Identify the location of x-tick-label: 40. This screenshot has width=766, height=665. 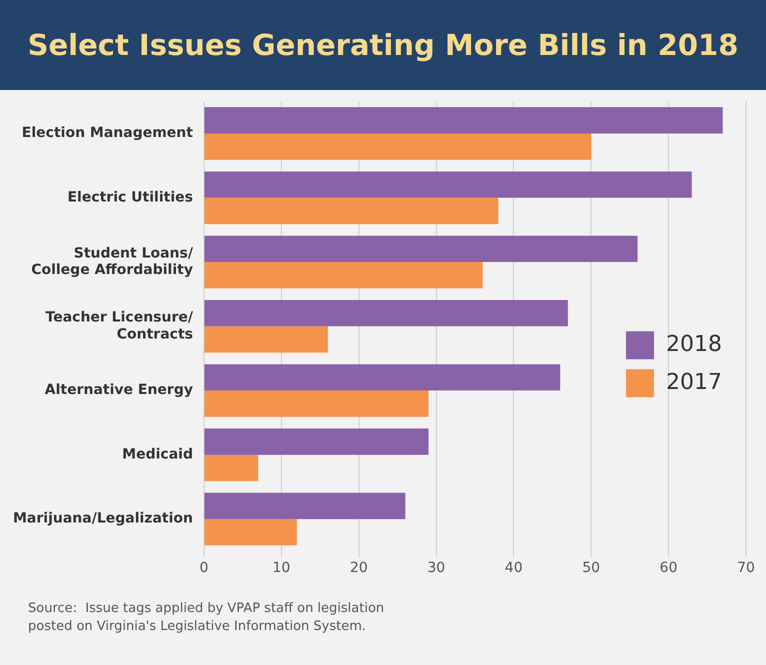
(513, 568).